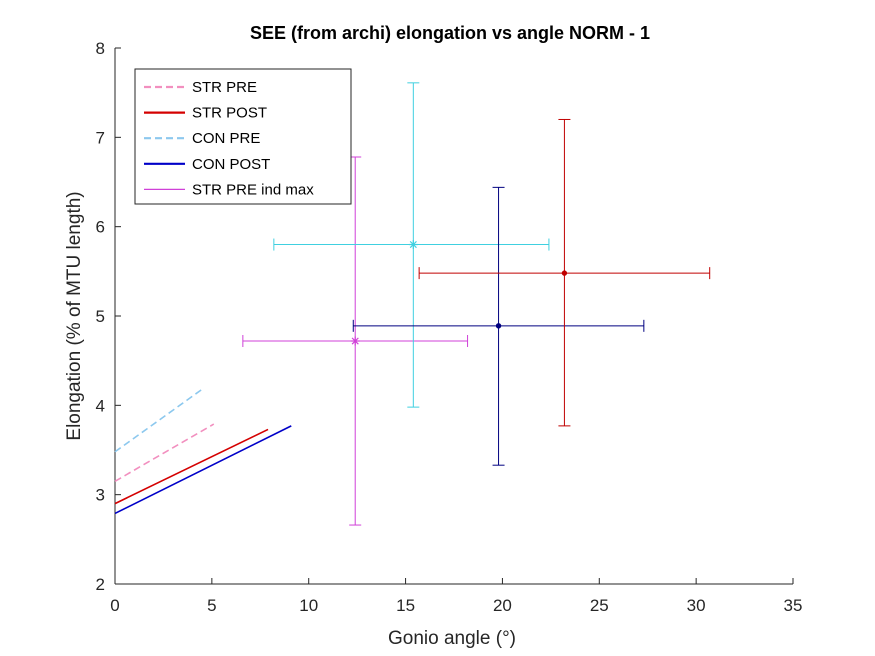 This screenshot has height=656, width=875. I want to click on legend-entry: CON PRE, so click(202, 138).